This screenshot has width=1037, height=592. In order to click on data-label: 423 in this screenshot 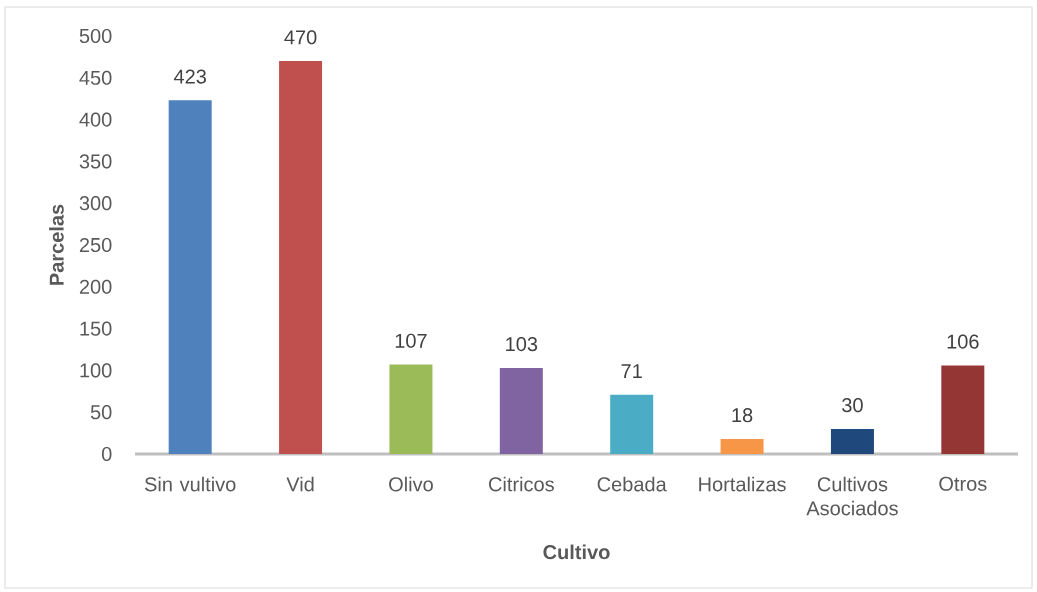, I will do `click(189, 76)`.